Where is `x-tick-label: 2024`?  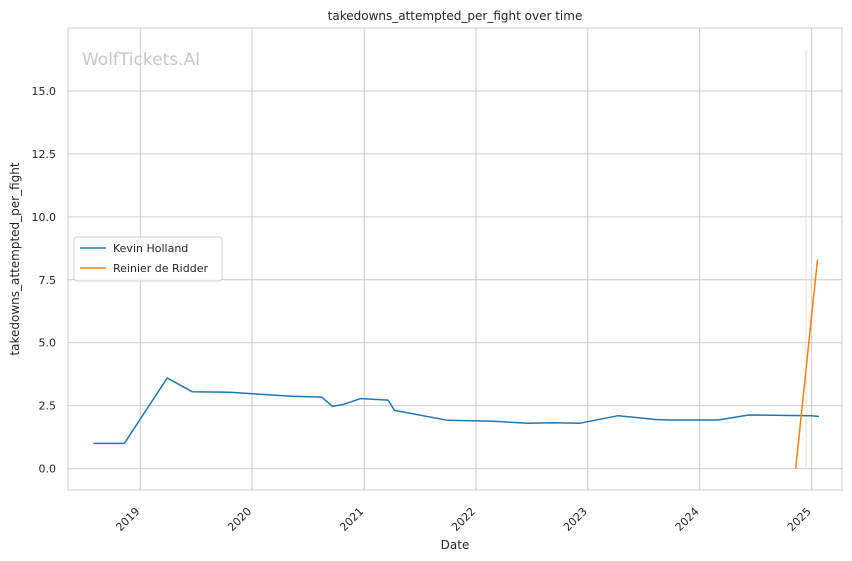 x-tick-label: 2024 is located at coordinates (687, 519).